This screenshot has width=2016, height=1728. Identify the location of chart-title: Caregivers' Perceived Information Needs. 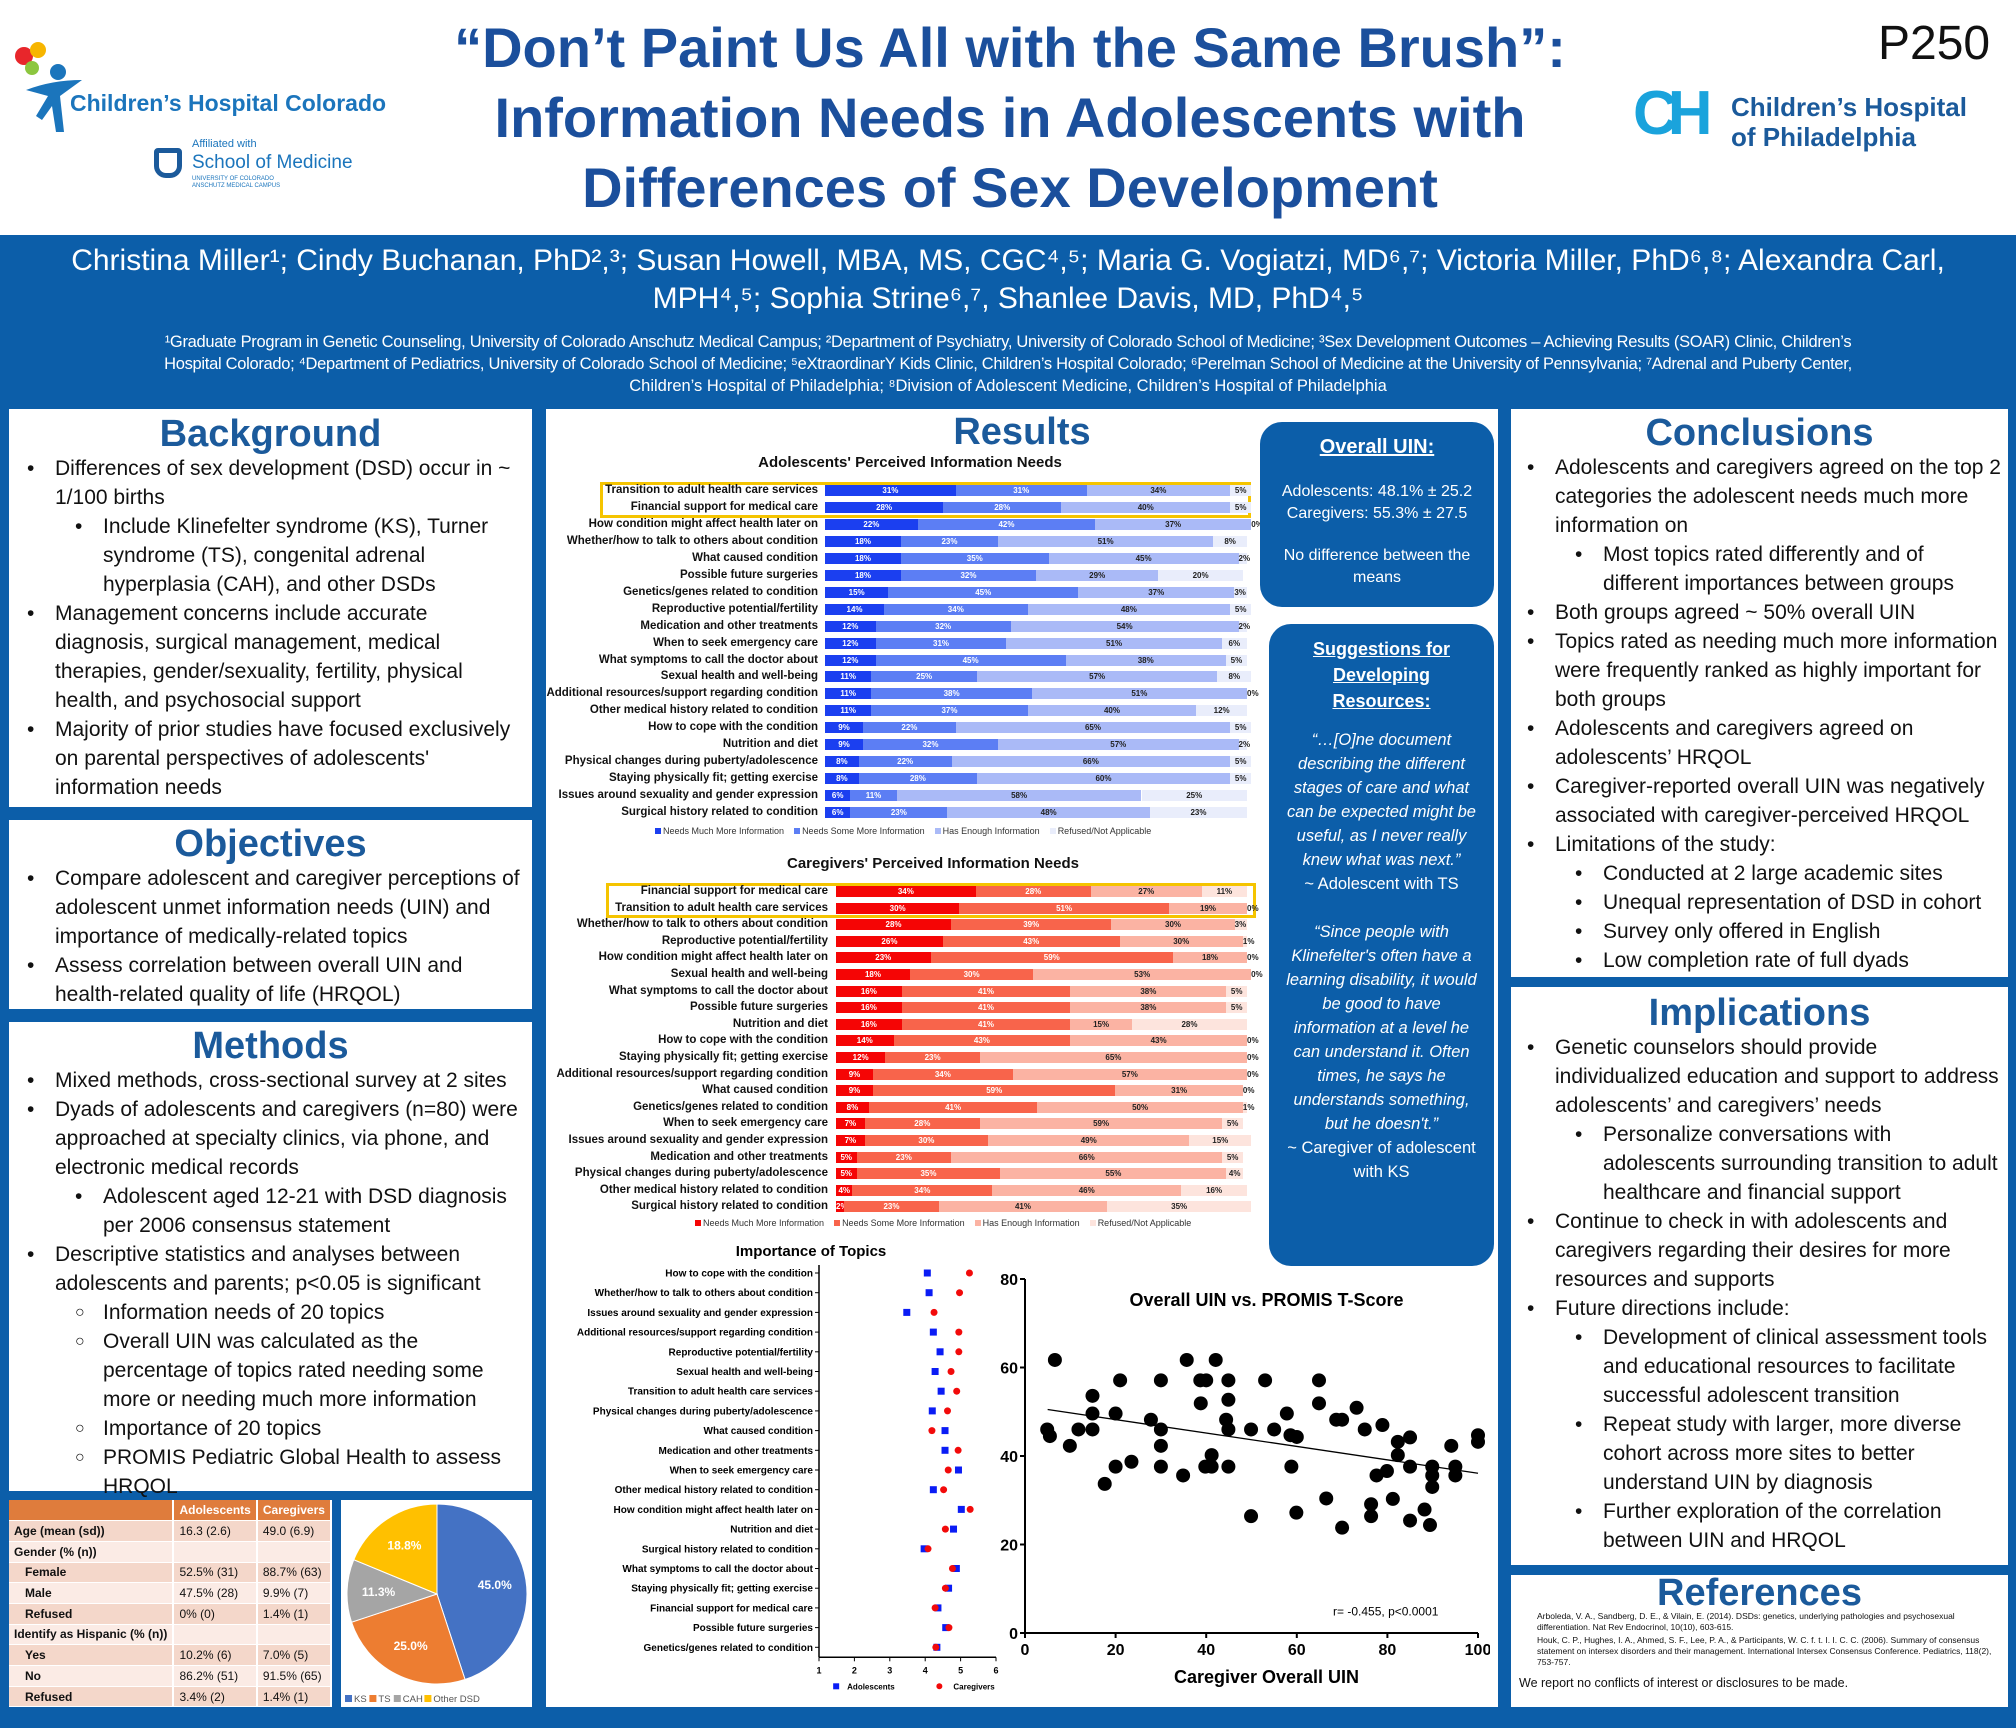
(933, 863).